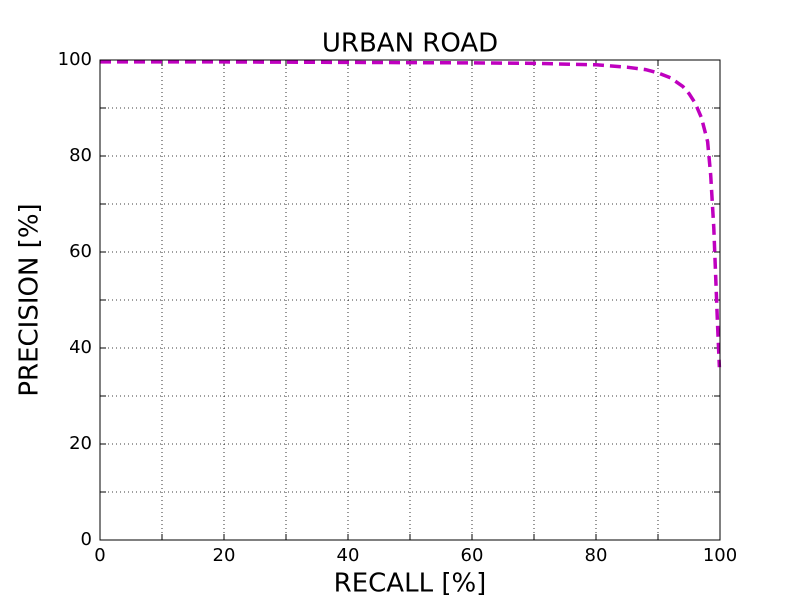 The image size is (800, 600). Describe the element at coordinates (75, 59) in the screenshot. I see `y-tick-label: 100` at that location.